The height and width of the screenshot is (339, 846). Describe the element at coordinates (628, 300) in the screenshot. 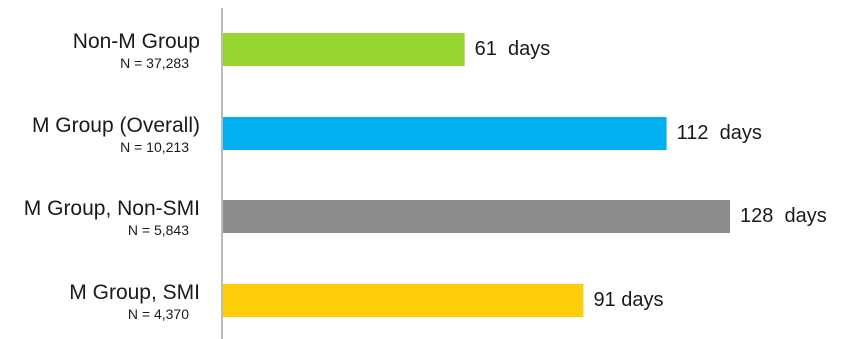

I see `value-label-3: 91 days` at that location.